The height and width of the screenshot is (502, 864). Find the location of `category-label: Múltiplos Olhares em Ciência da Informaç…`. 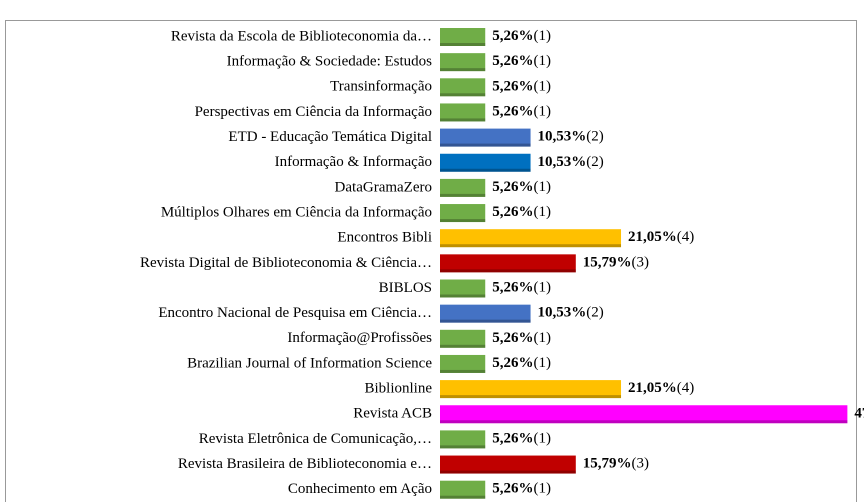

category-label: Múltiplos Olhares em Ciência da Informaç… is located at coordinates (296, 212).